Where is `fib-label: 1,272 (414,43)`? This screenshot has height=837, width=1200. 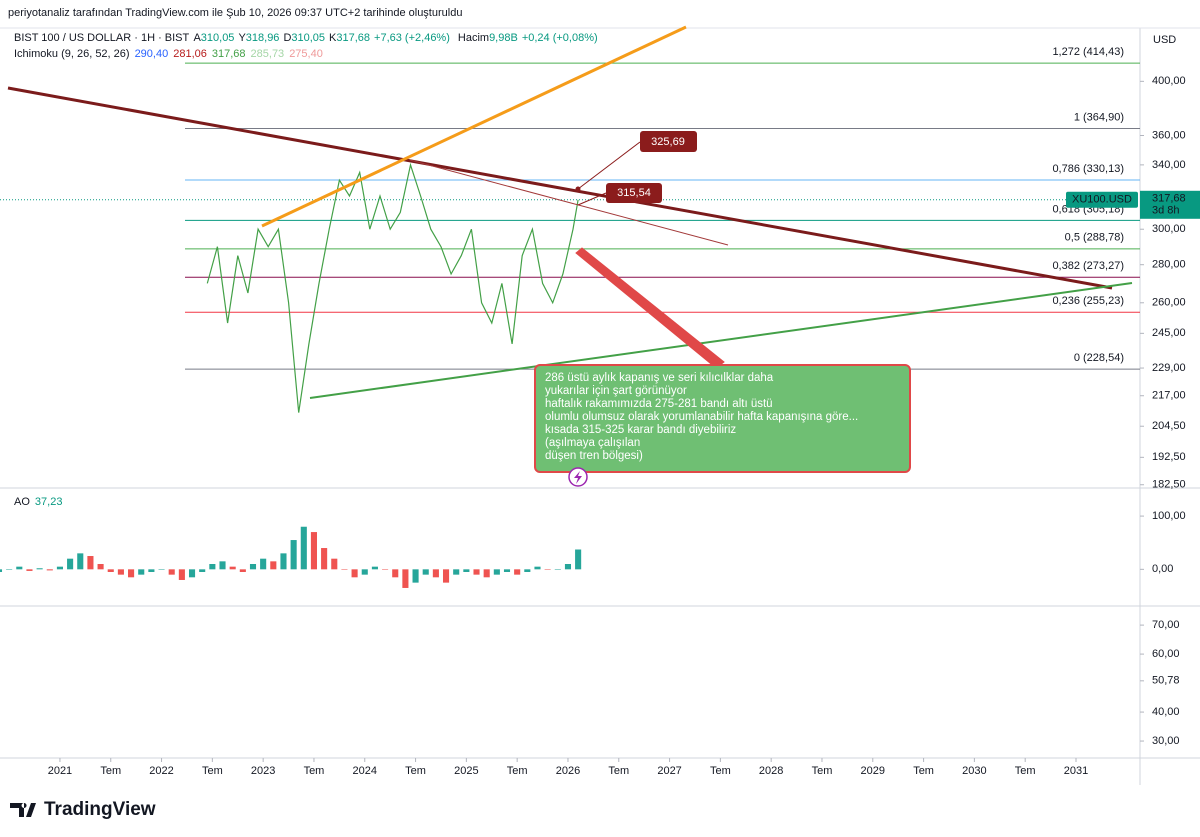
fib-label: 1,272 (414,43) is located at coordinates (1088, 52).